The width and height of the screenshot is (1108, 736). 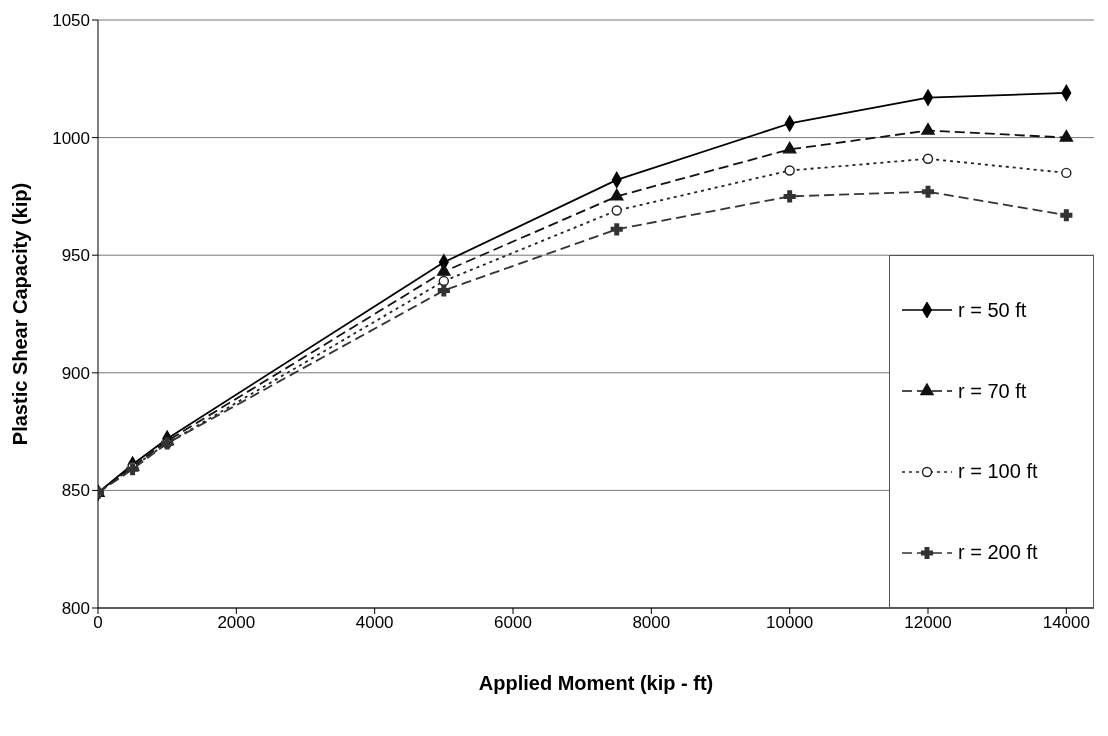 I want to click on x-tick-label: 6000, so click(x=513, y=623).